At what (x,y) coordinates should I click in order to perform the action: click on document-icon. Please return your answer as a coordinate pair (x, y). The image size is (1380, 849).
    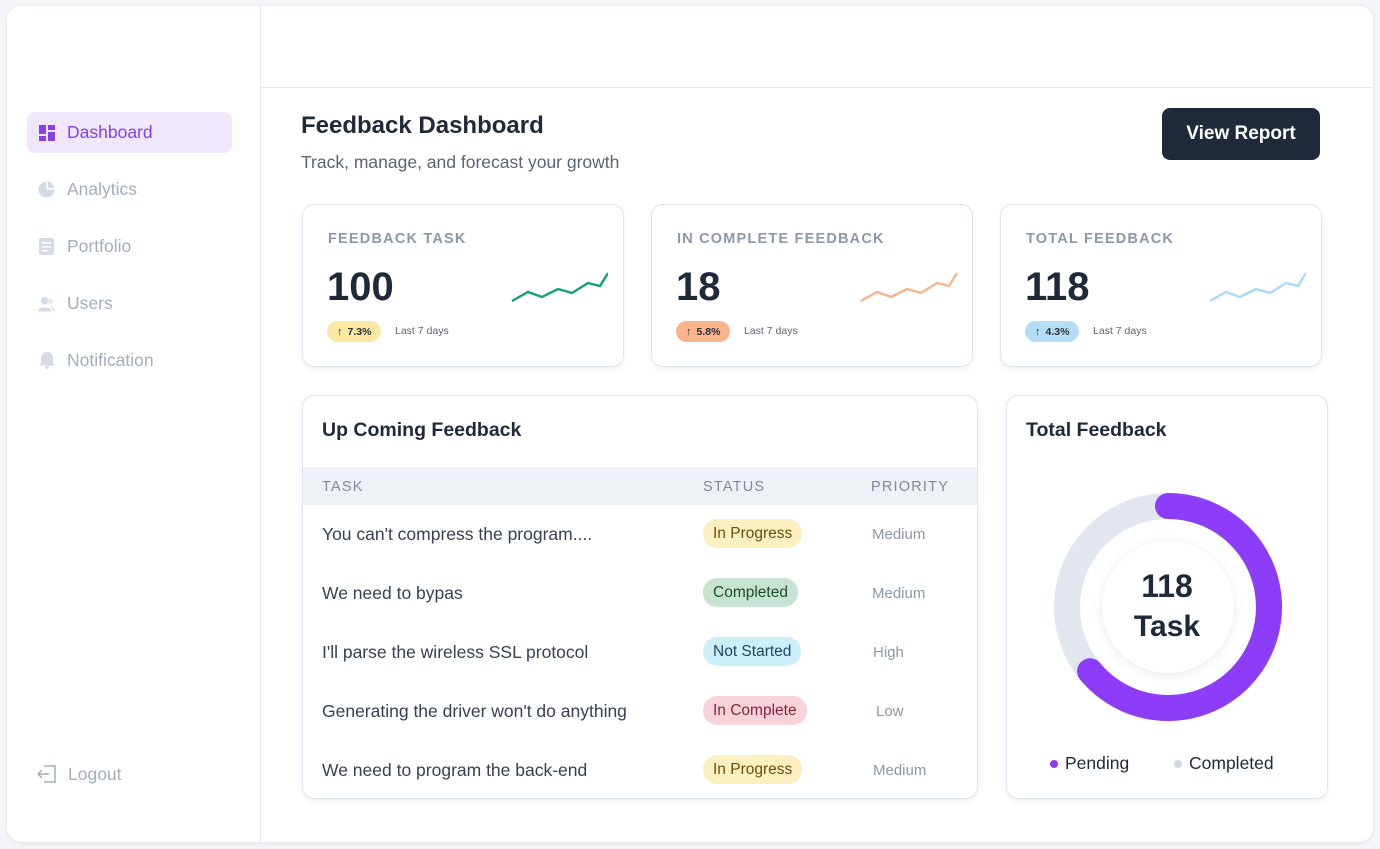
    Looking at the image, I should click on (46, 246).